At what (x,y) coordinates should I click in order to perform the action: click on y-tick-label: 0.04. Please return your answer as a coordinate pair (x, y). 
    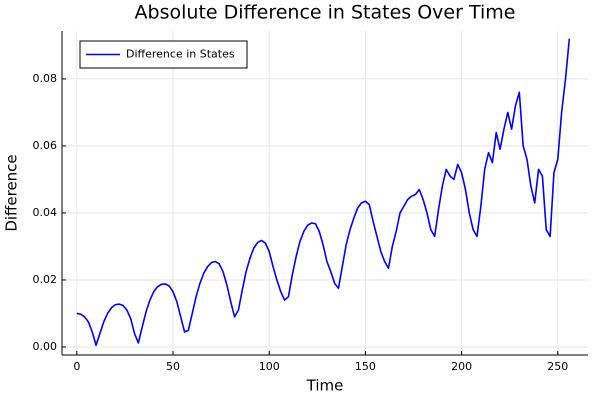
    Looking at the image, I should click on (45, 212).